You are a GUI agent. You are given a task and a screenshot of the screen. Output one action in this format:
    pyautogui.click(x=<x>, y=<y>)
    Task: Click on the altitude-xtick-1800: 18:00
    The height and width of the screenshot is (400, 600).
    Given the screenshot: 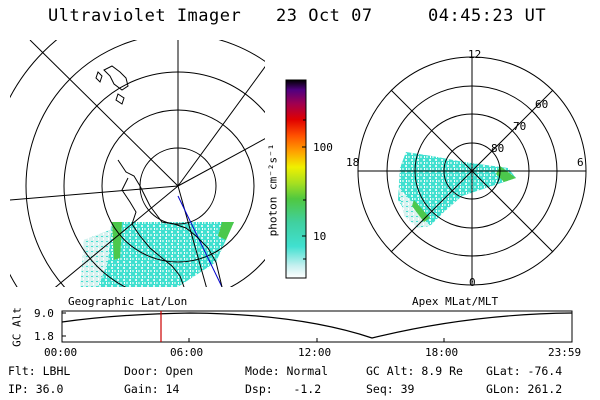 What is the action you would take?
    pyautogui.click(x=442, y=352)
    